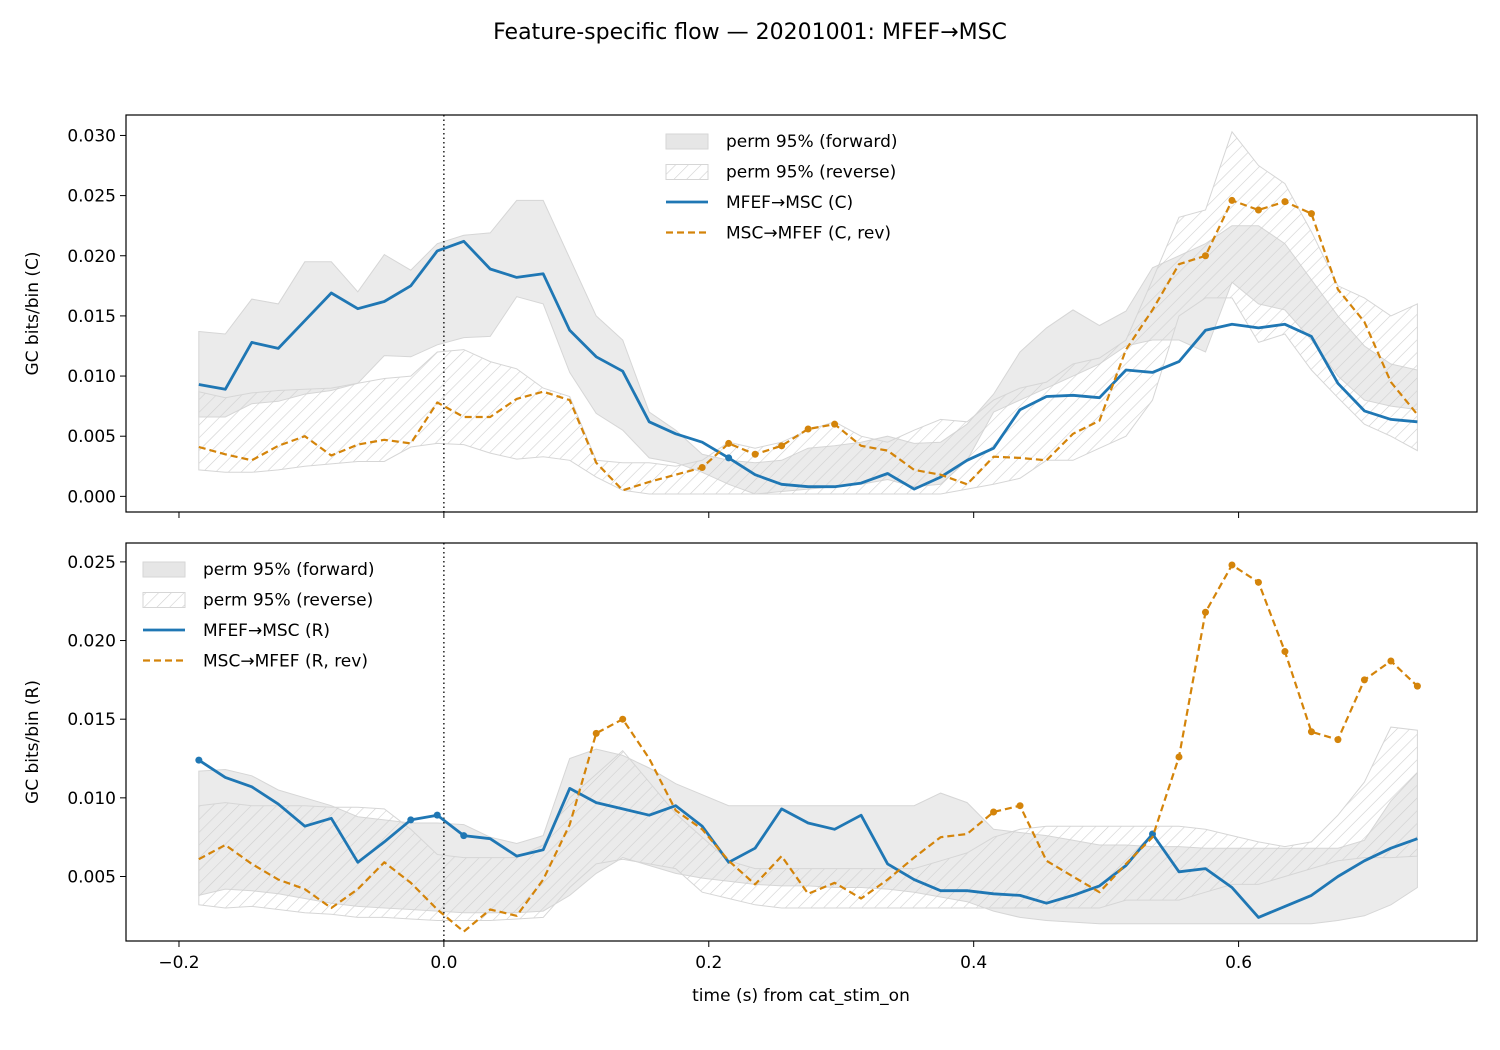 The height and width of the screenshot is (1050, 1500). I want to click on x-axis-label: time (s) from cat_stim_on, so click(801, 996).